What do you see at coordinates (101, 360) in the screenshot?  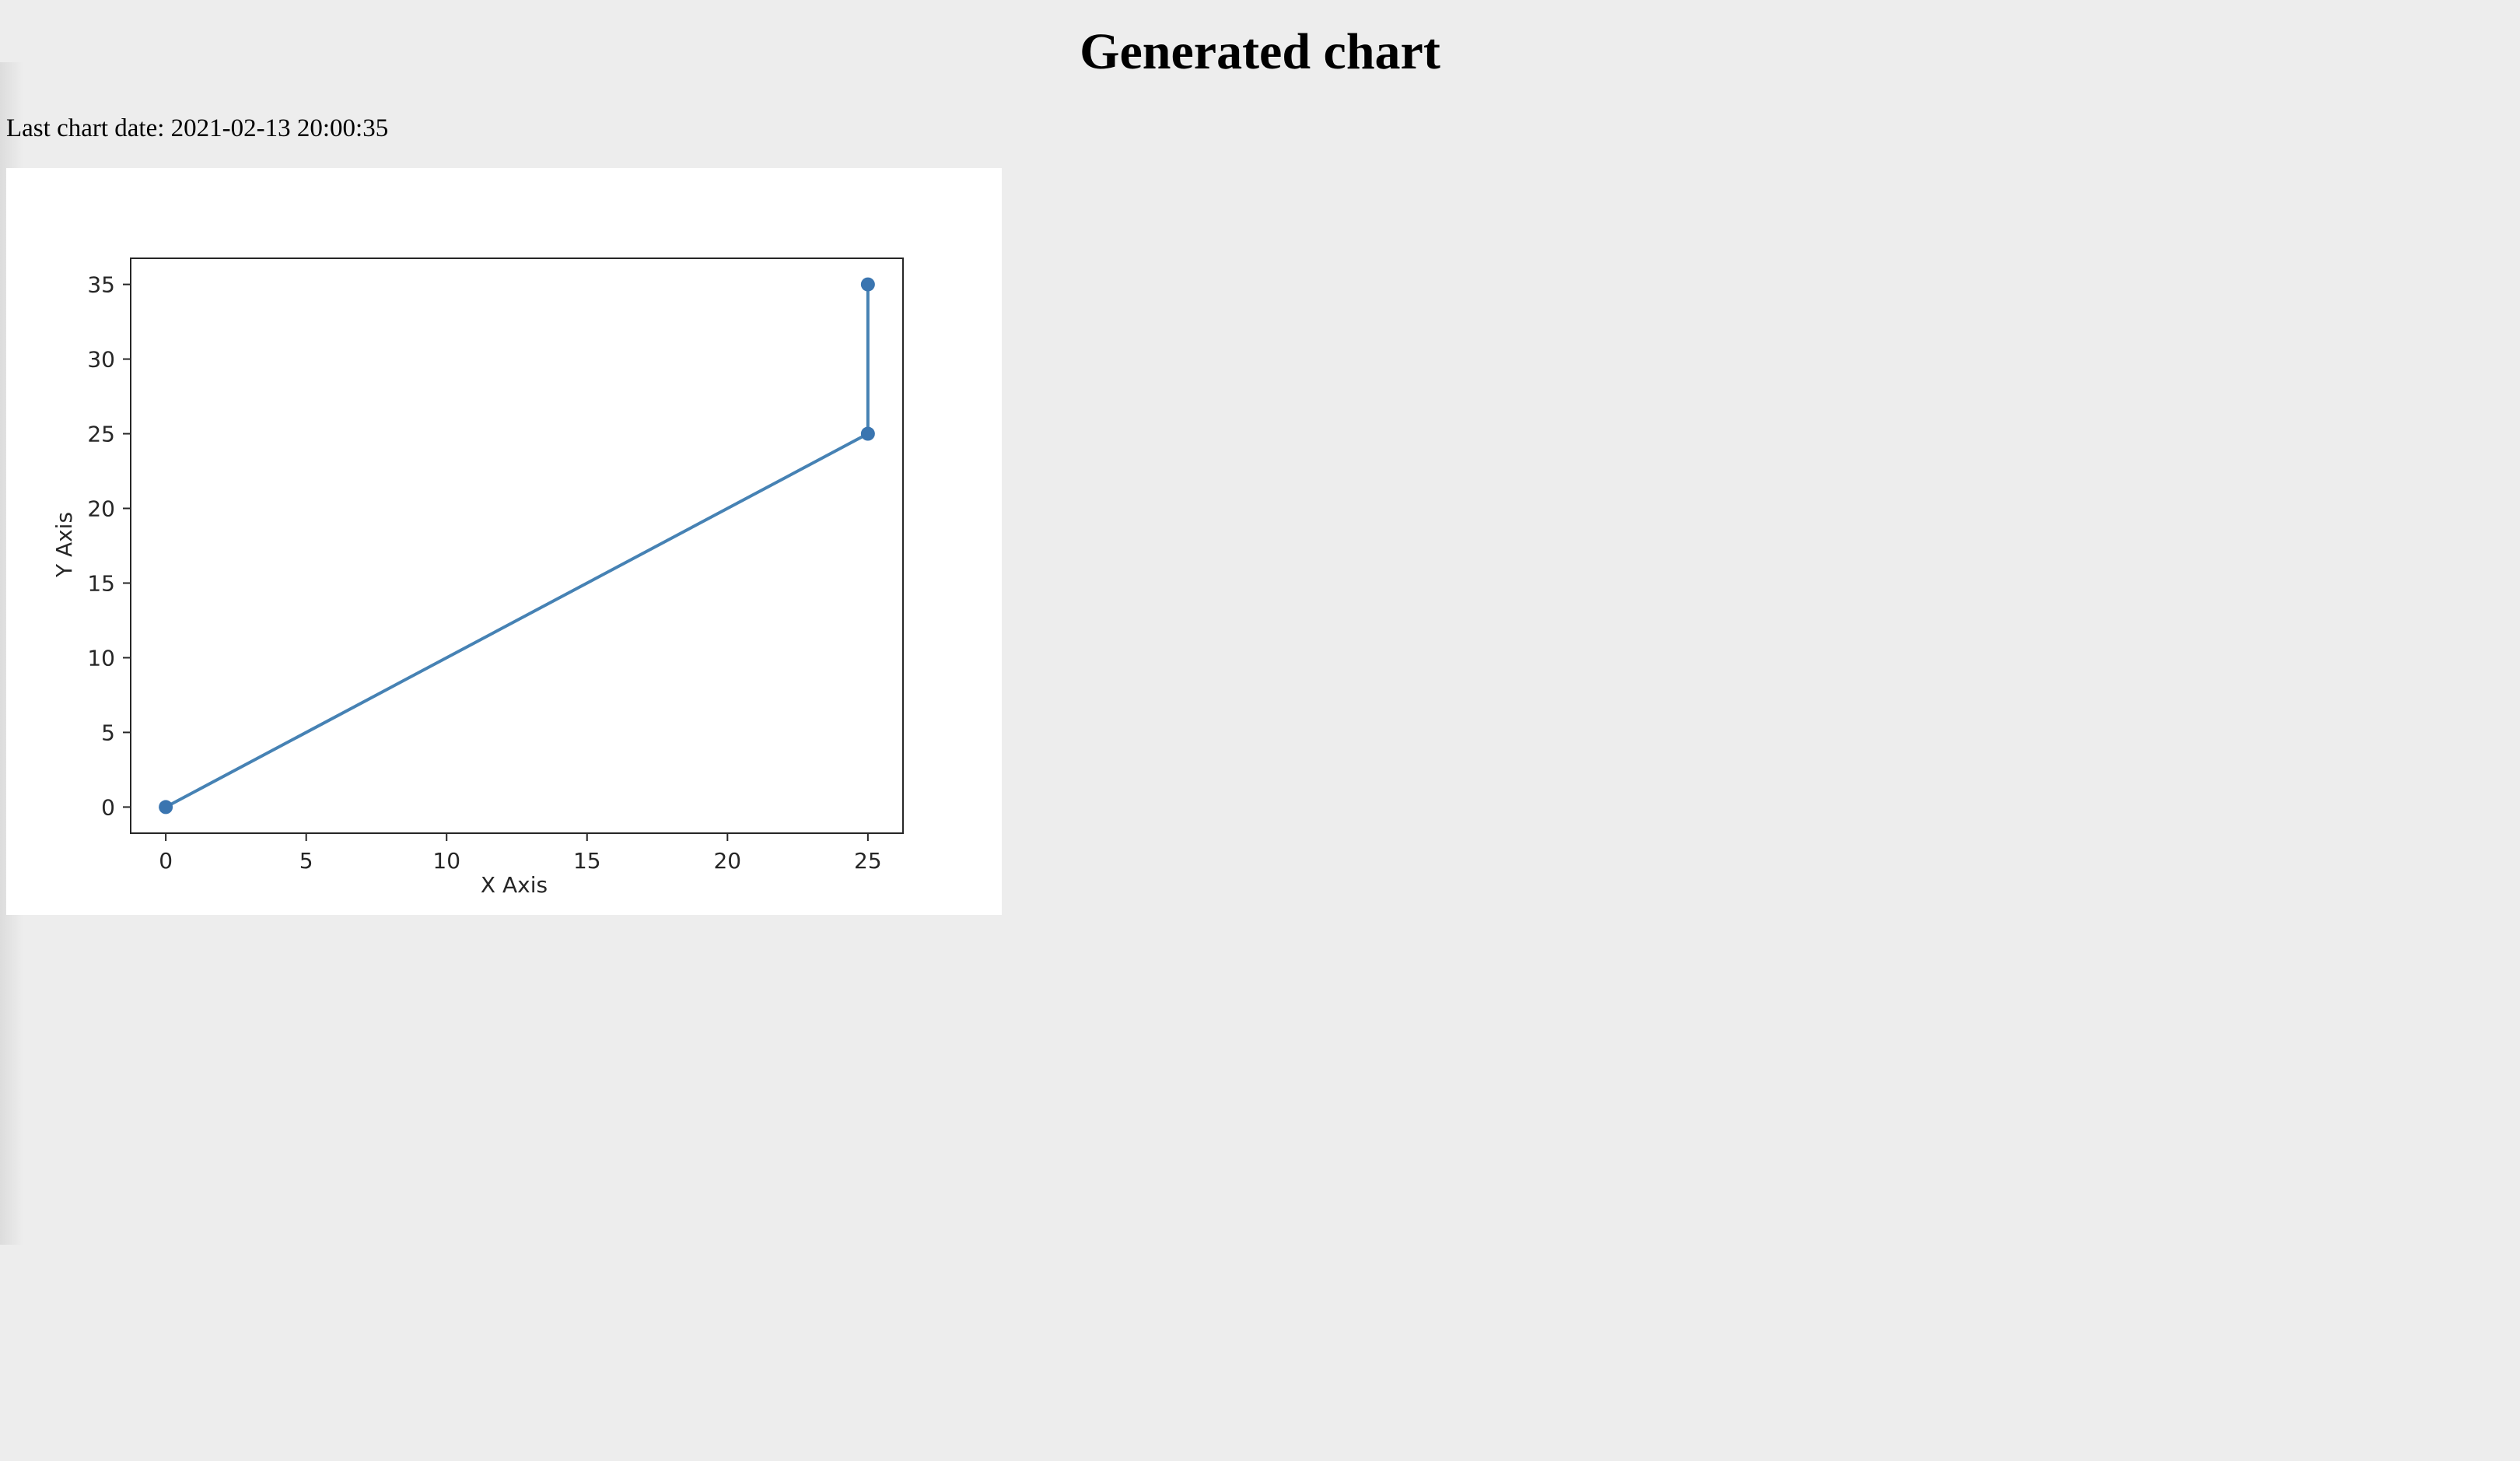 I see `y-tick-label: 30` at bounding box center [101, 360].